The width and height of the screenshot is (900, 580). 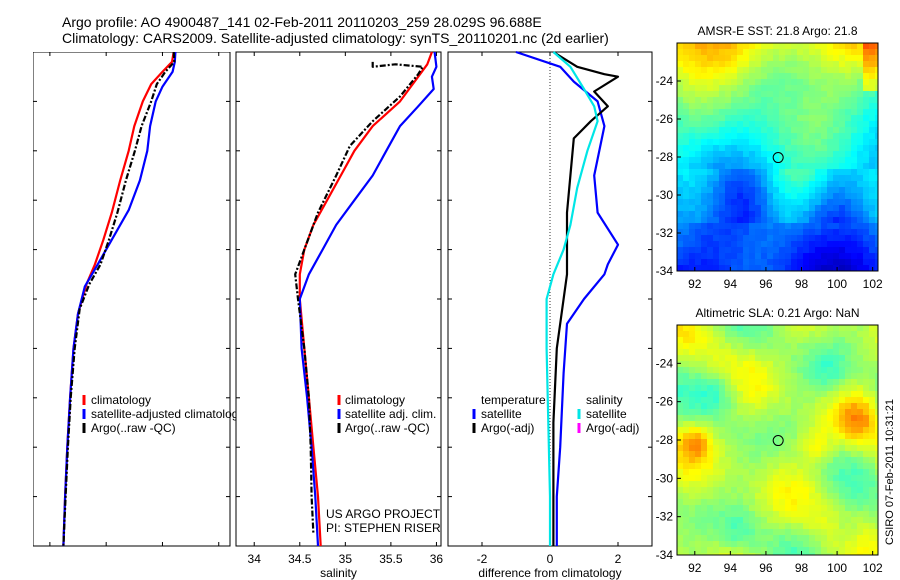 What do you see at coordinates (606, 414) in the screenshot?
I see `difference-legend-entry: satellite` at bounding box center [606, 414].